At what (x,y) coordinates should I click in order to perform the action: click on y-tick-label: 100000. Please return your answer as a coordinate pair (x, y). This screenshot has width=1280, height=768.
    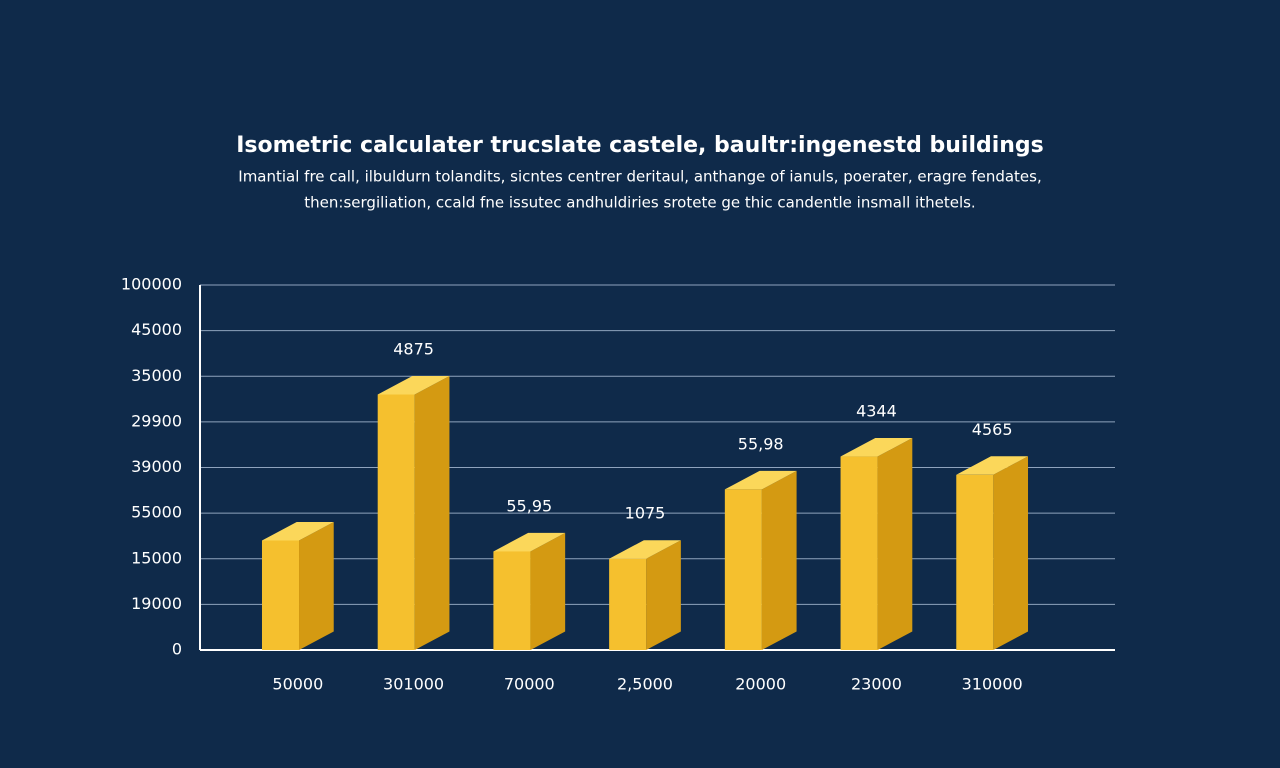
    Looking at the image, I should click on (151, 284).